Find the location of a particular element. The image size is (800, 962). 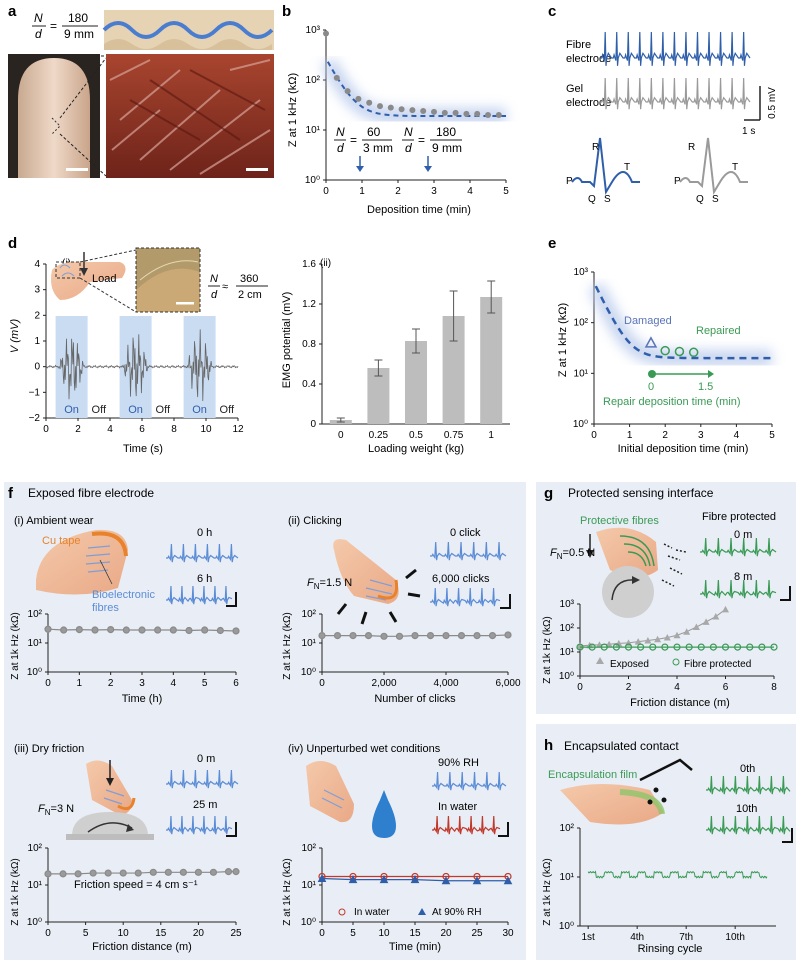

d2-y-tick-label: 0 is located at coordinates (313, 424).